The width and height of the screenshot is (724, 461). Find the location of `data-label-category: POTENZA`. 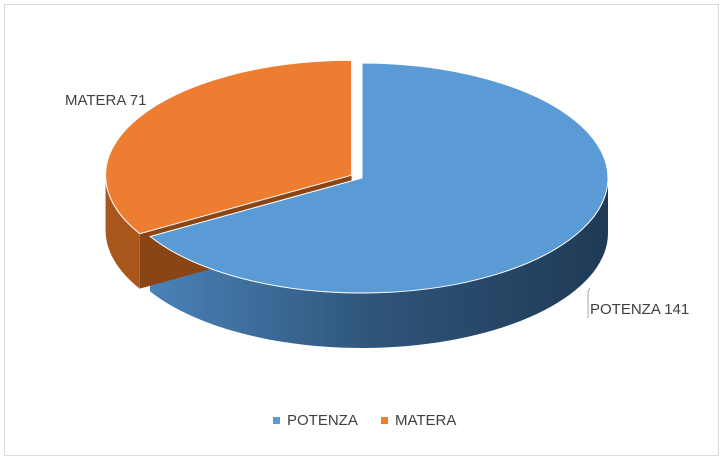

data-label-category: POTENZA is located at coordinates (625, 309).